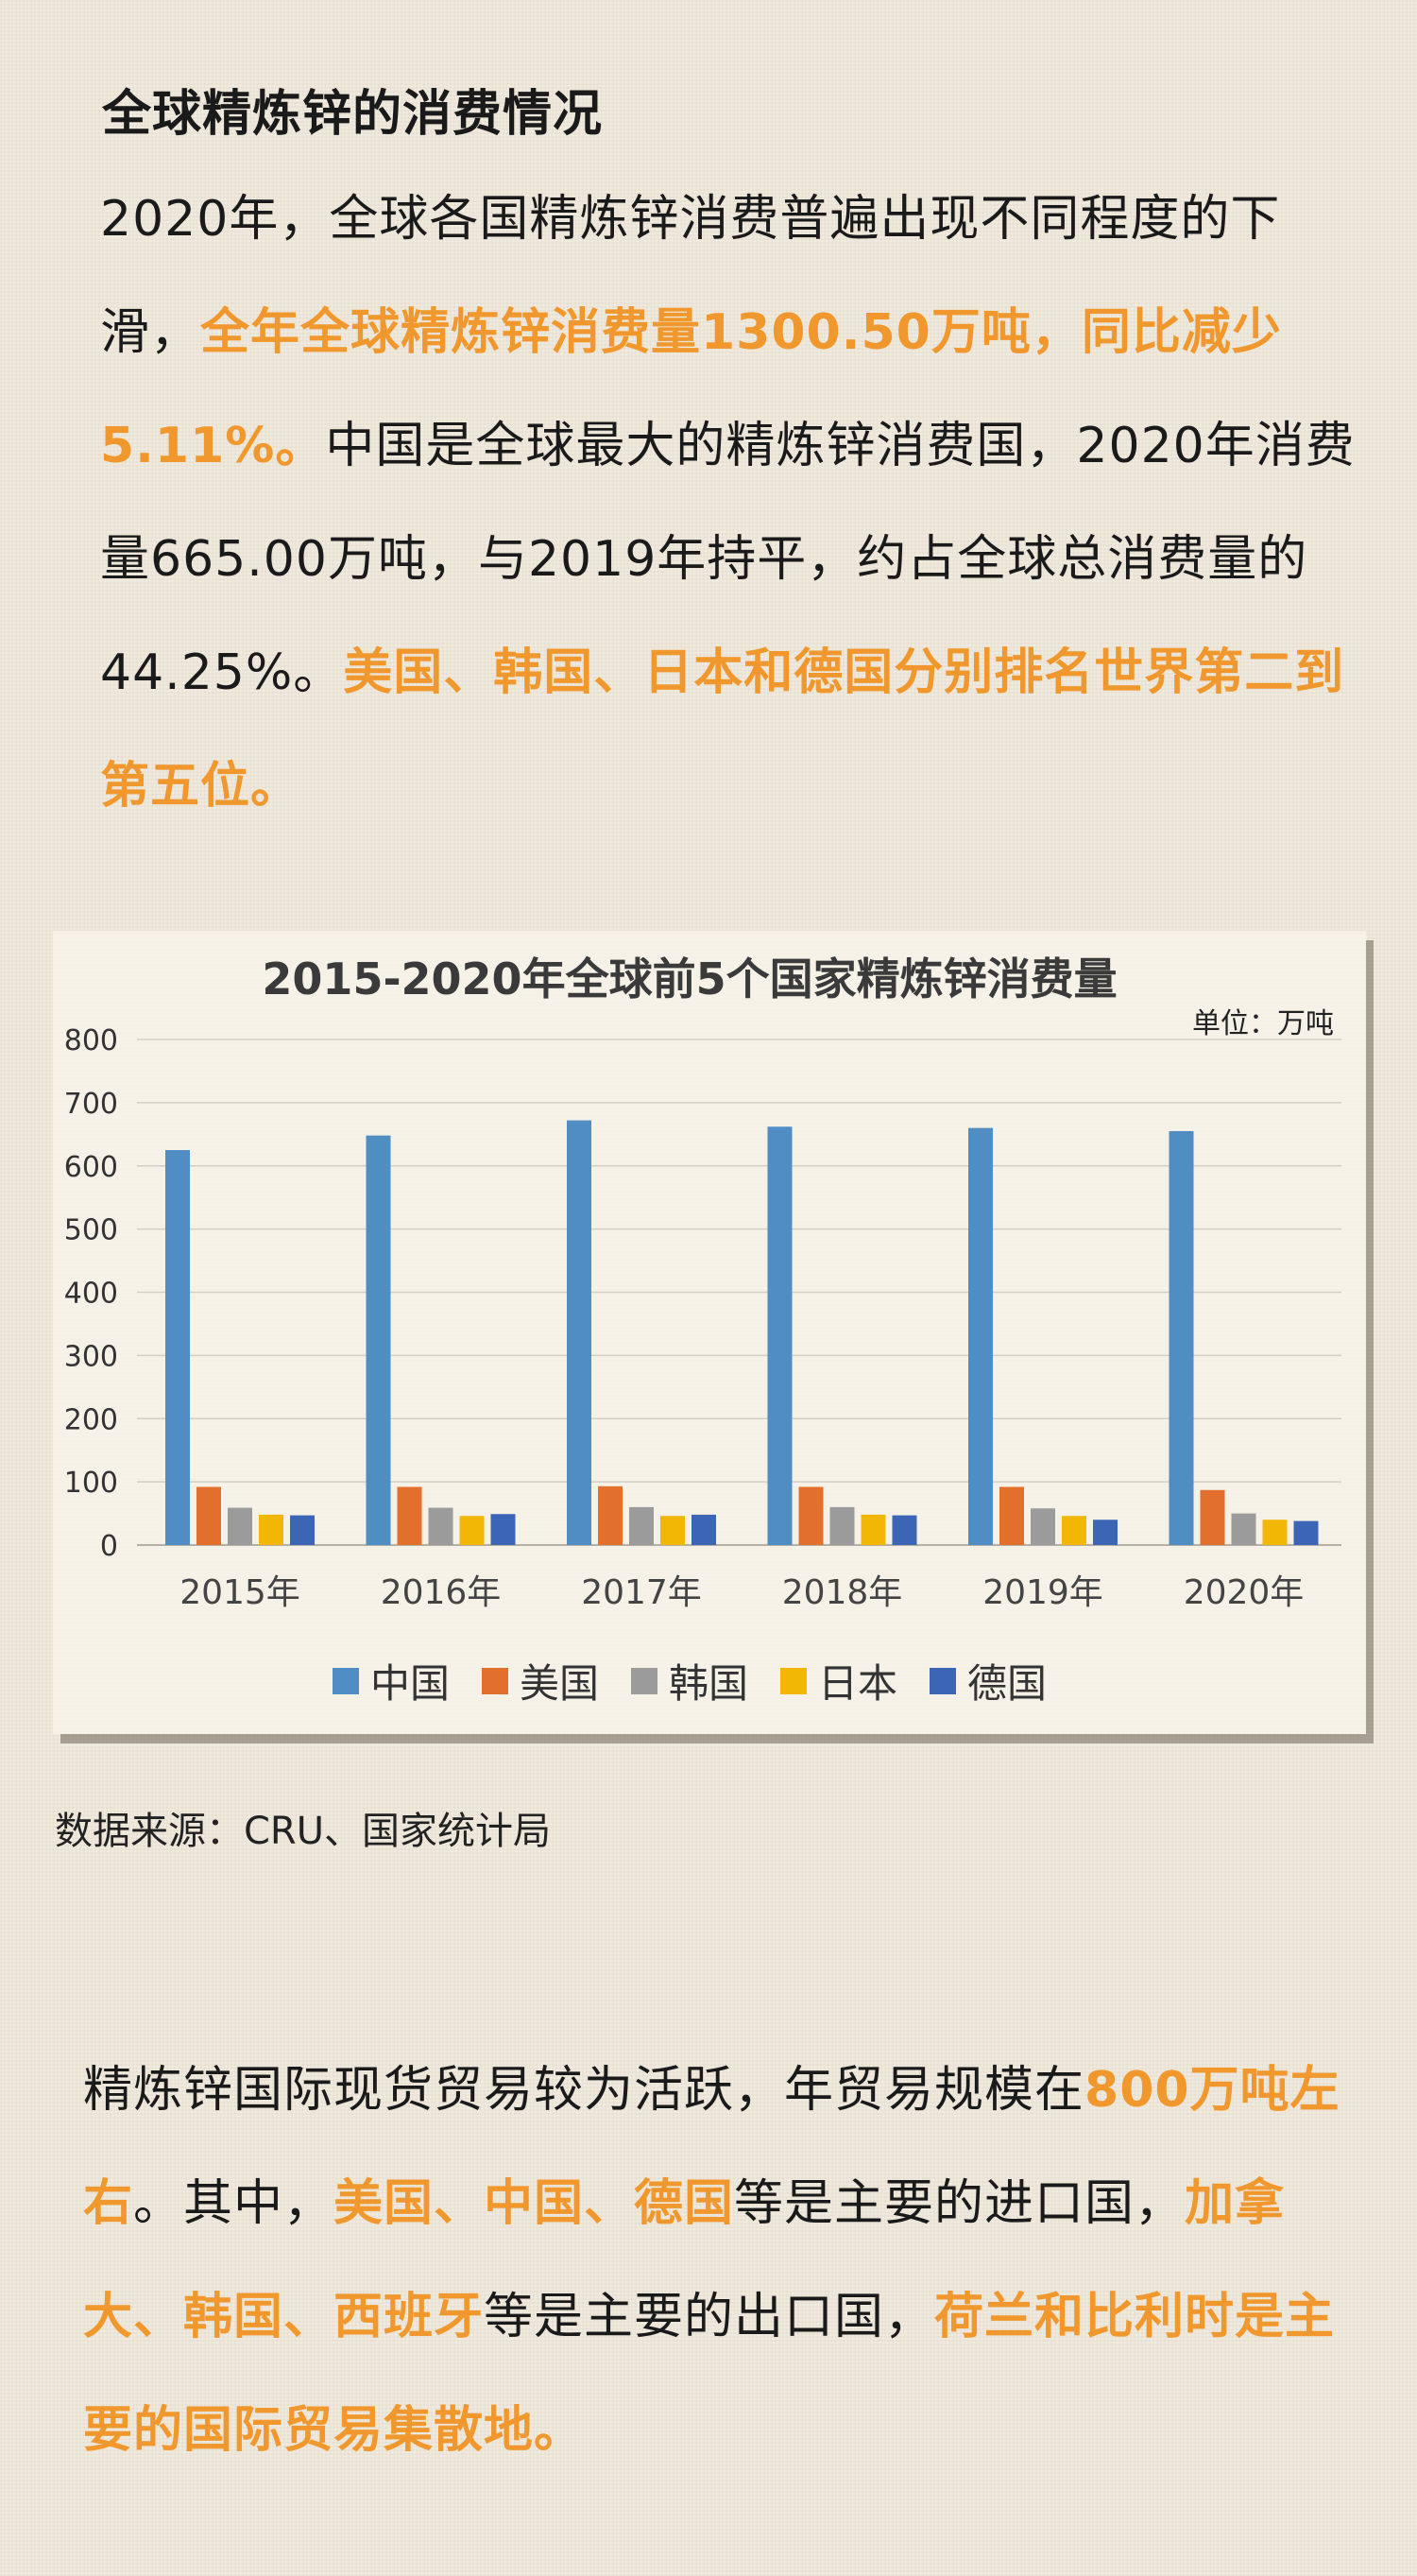 Image resolution: width=1417 pixels, height=2576 pixels. What do you see at coordinates (708, 1683) in the screenshot?
I see `legend-label: 韩国` at bounding box center [708, 1683].